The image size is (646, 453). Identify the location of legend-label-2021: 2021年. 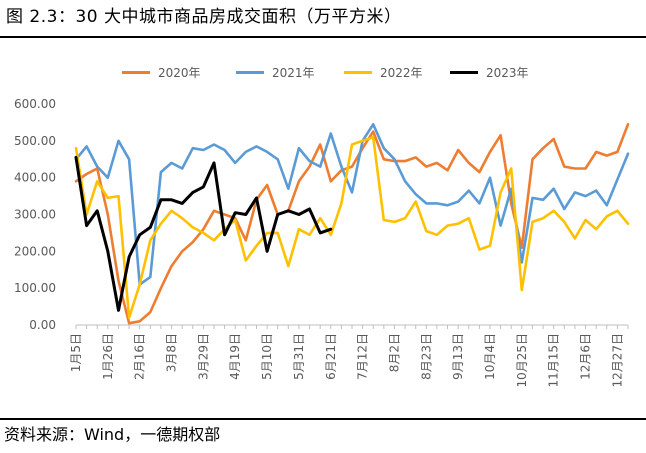
(293, 72).